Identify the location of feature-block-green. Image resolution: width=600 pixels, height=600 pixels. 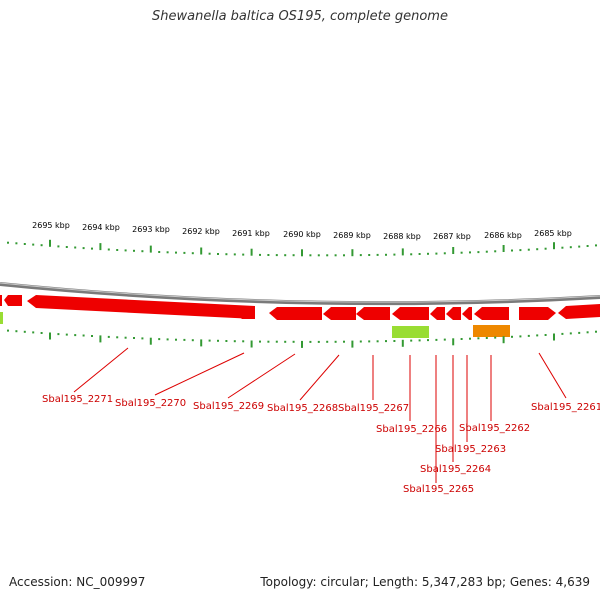
(410, 332).